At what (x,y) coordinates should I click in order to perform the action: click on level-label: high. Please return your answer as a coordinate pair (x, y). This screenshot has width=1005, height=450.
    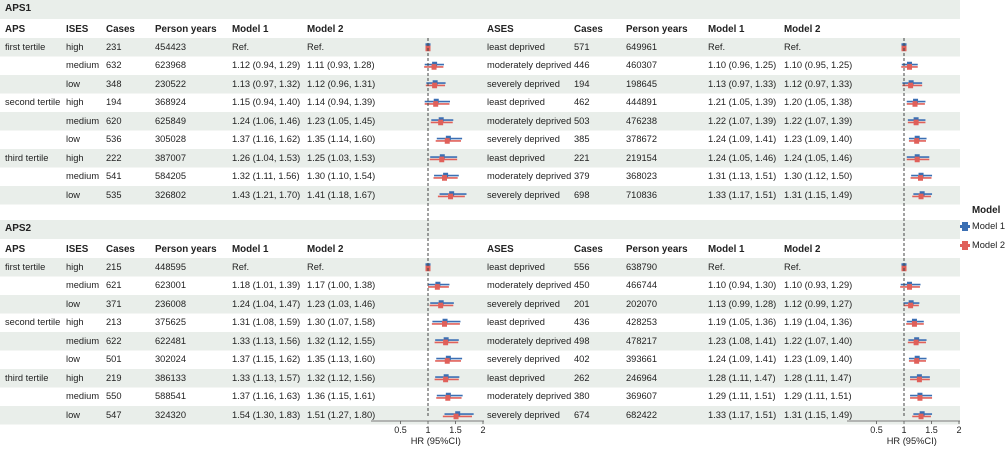
    Looking at the image, I should click on (75, 377).